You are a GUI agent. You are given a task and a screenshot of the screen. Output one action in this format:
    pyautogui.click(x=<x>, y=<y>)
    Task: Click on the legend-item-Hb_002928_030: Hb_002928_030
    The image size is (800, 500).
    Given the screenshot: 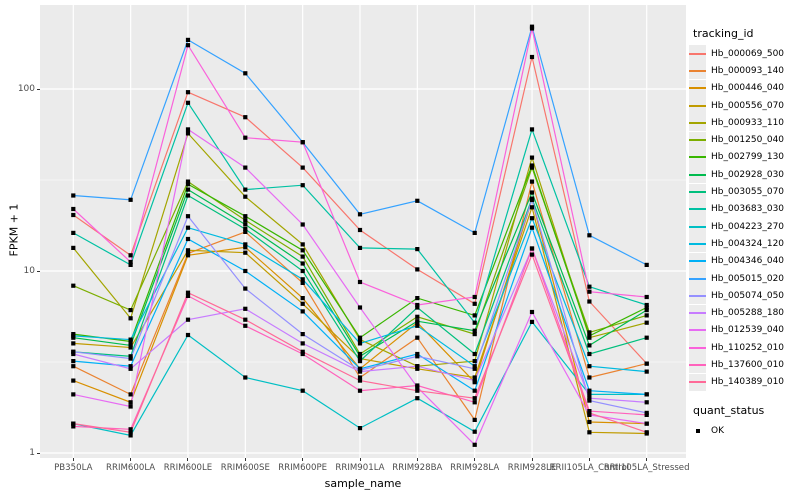 What is the action you would take?
    pyautogui.click(x=744, y=175)
    